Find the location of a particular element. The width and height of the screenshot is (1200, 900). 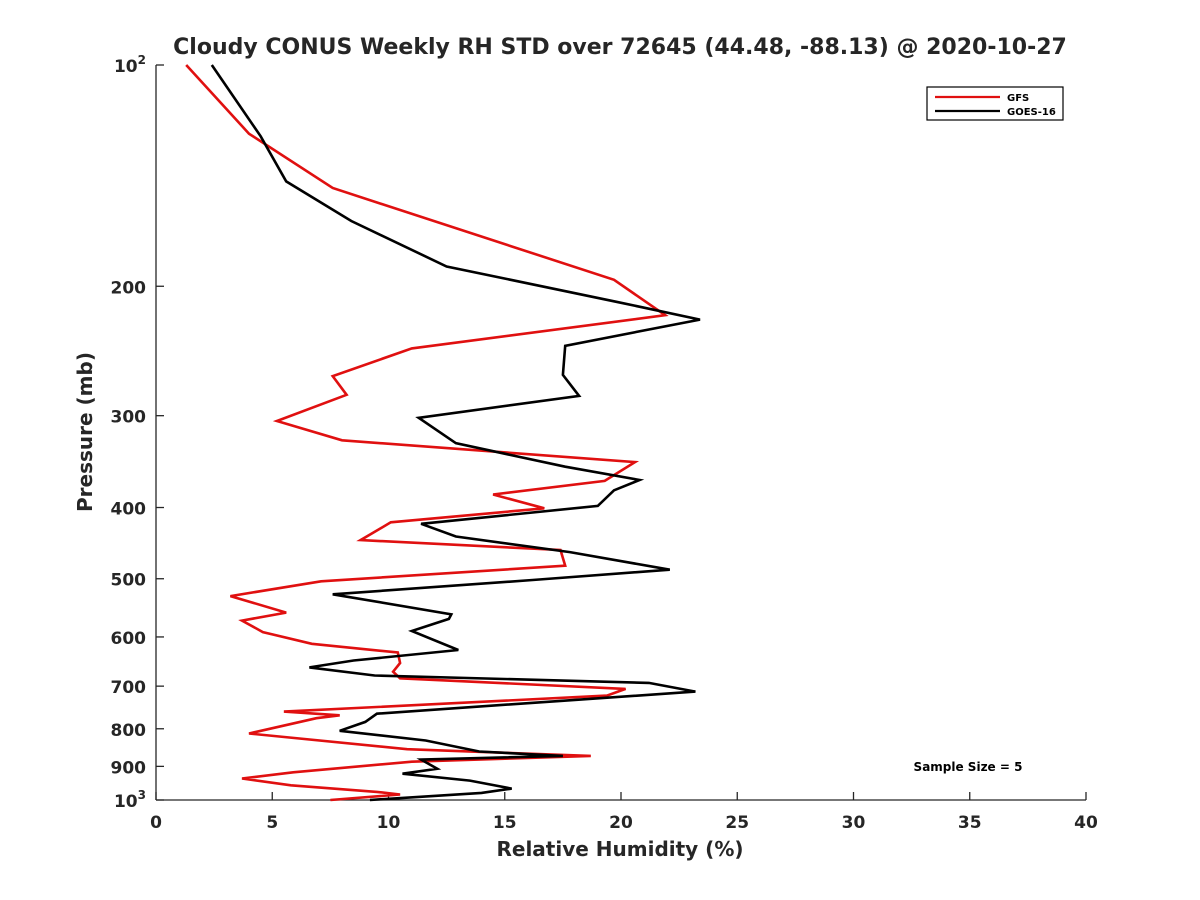

sample-size-annotation: Sample Size = 5 is located at coordinates (968, 767).